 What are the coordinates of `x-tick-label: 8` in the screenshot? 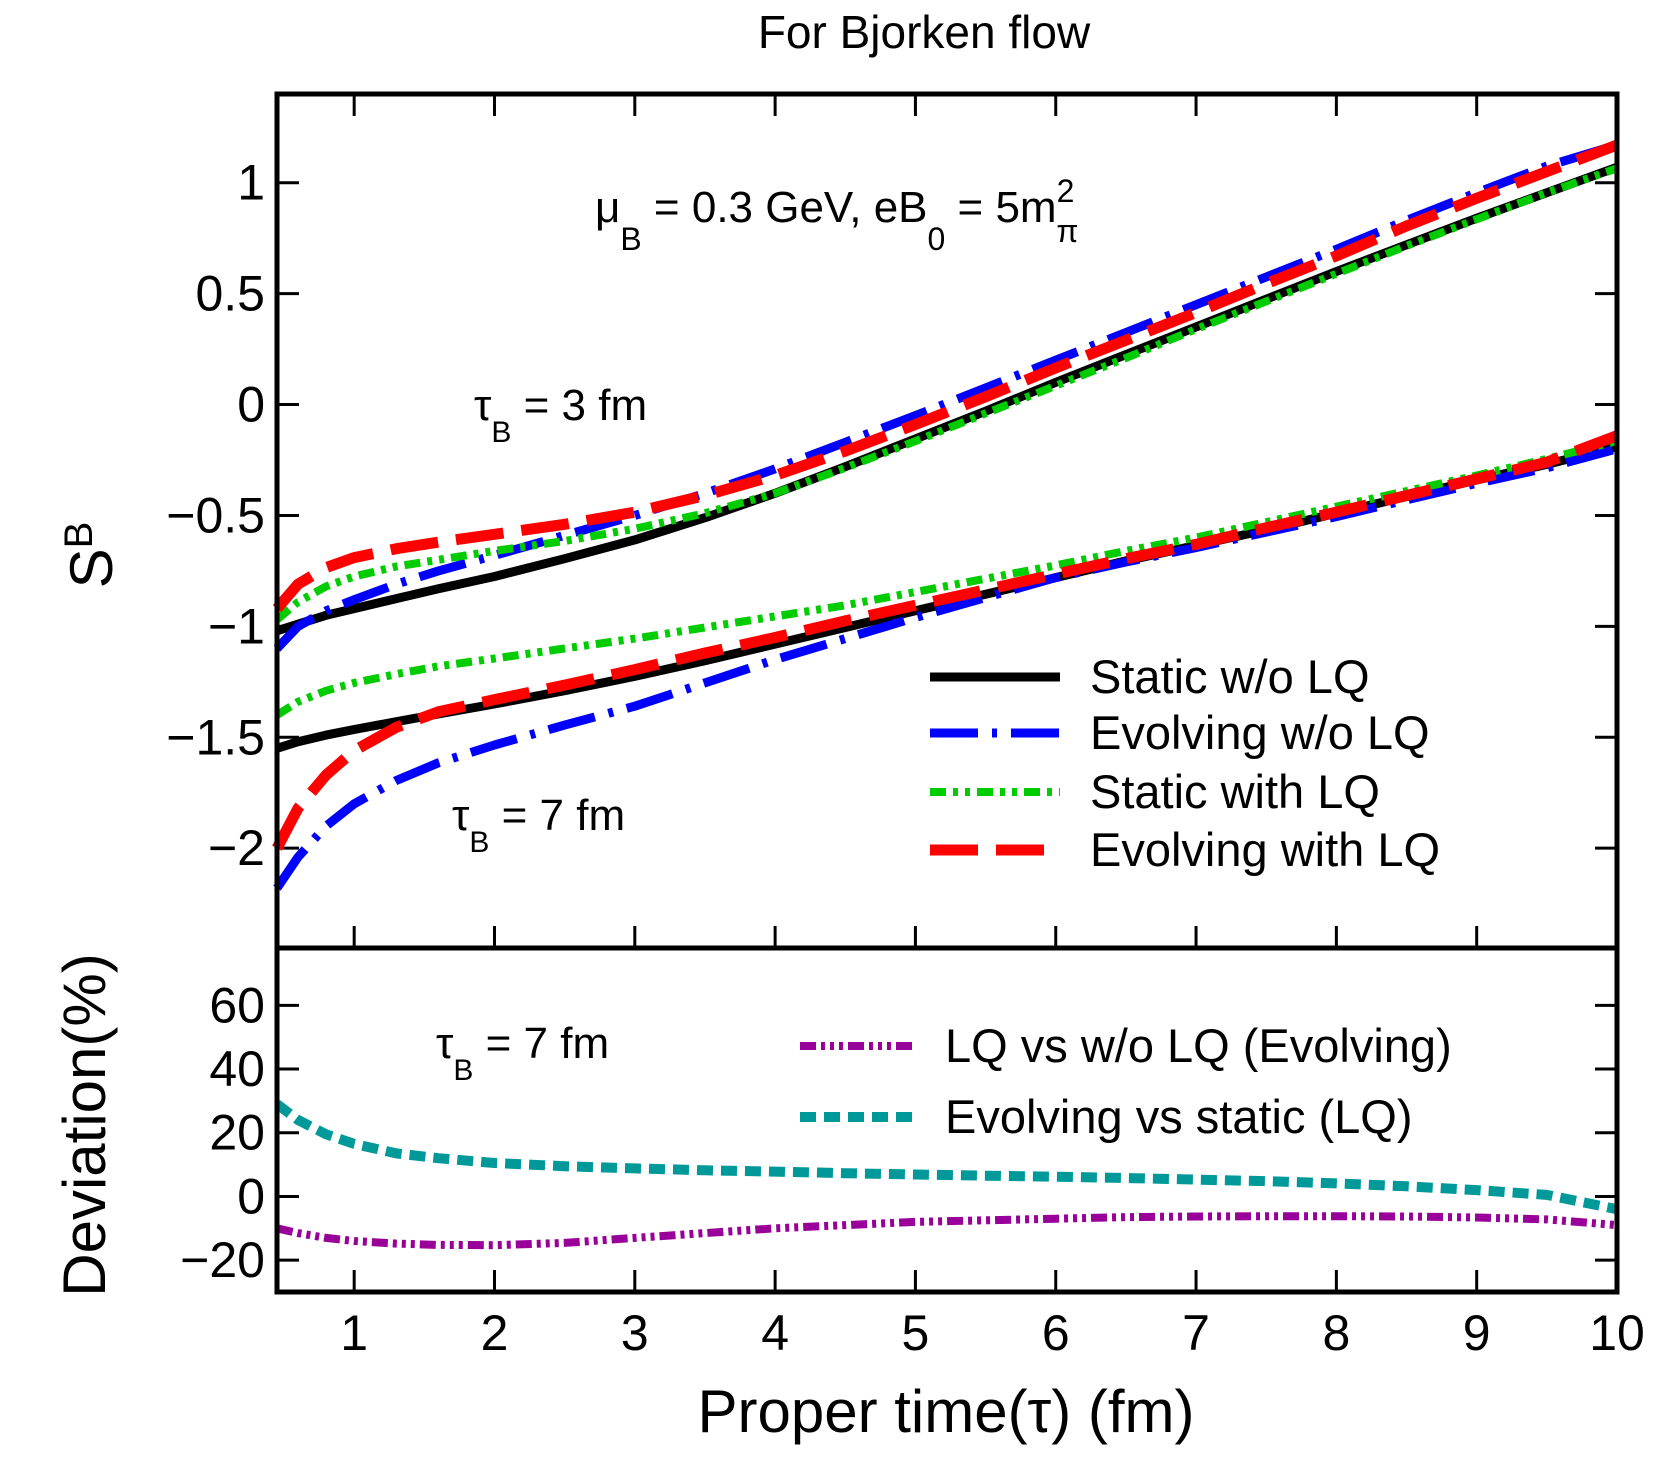 It's located at (1336, 1333).